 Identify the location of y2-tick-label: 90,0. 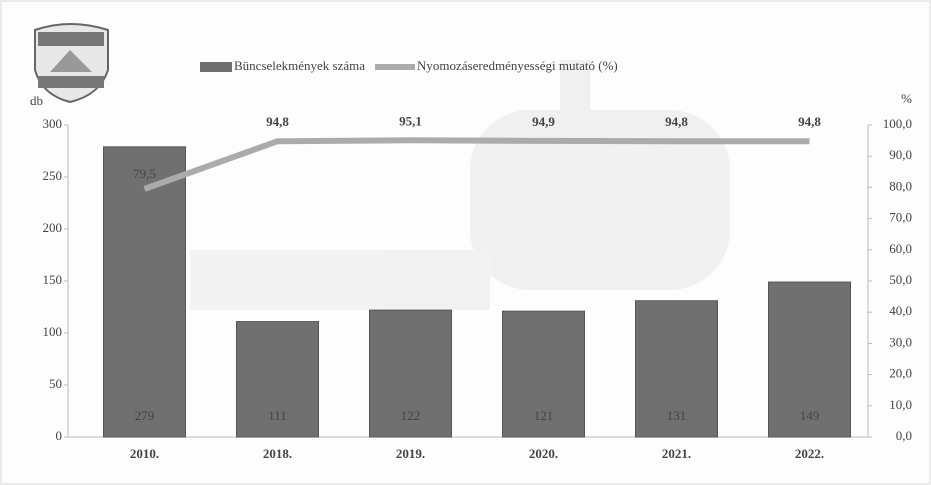
(900, 154).